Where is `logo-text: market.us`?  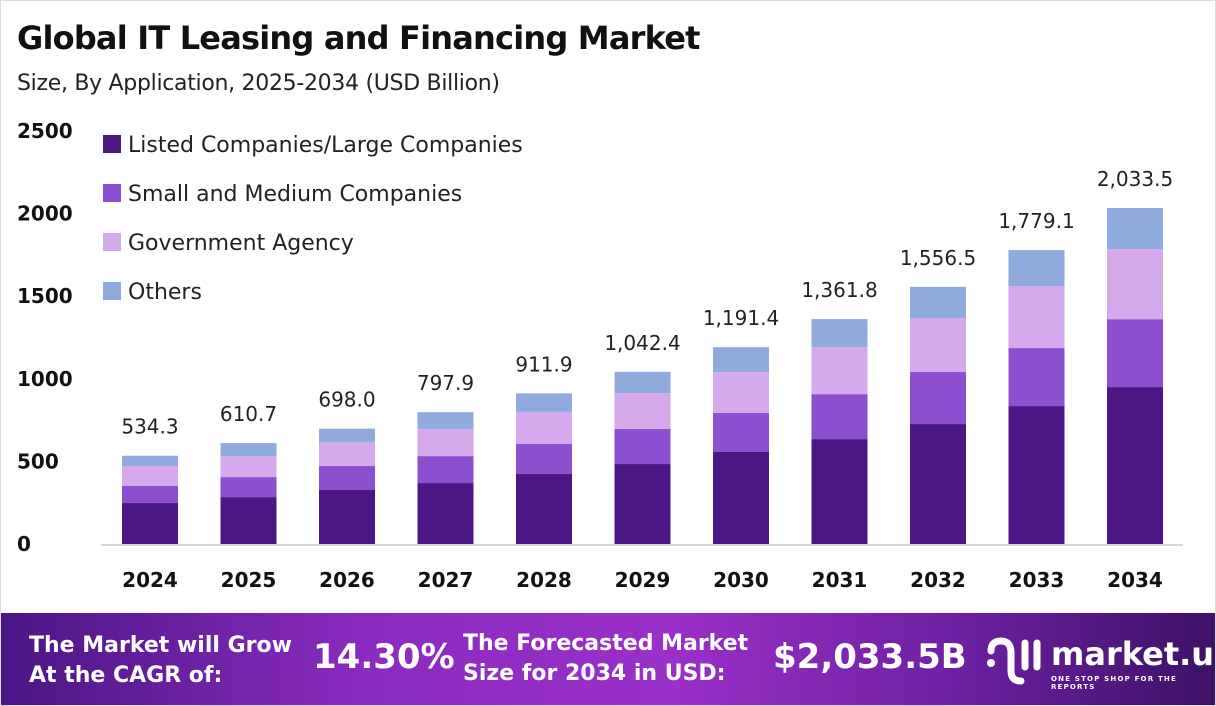
logo-text: market.us is located at coordinates (1133, 654).